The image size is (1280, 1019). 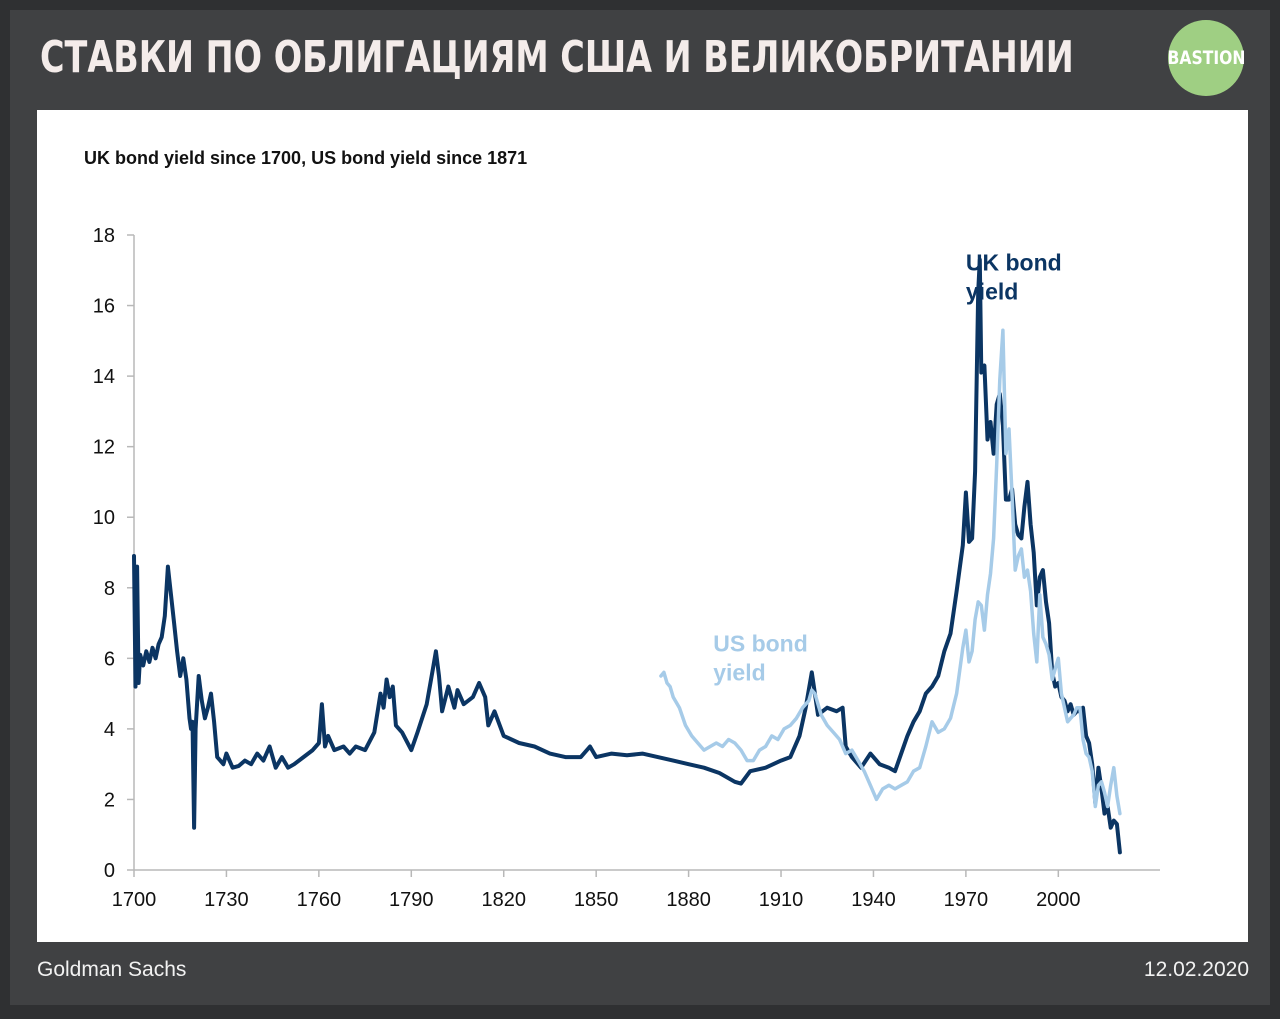 I want to click on x-tick-label: 1820, so click(x=503, y=900).